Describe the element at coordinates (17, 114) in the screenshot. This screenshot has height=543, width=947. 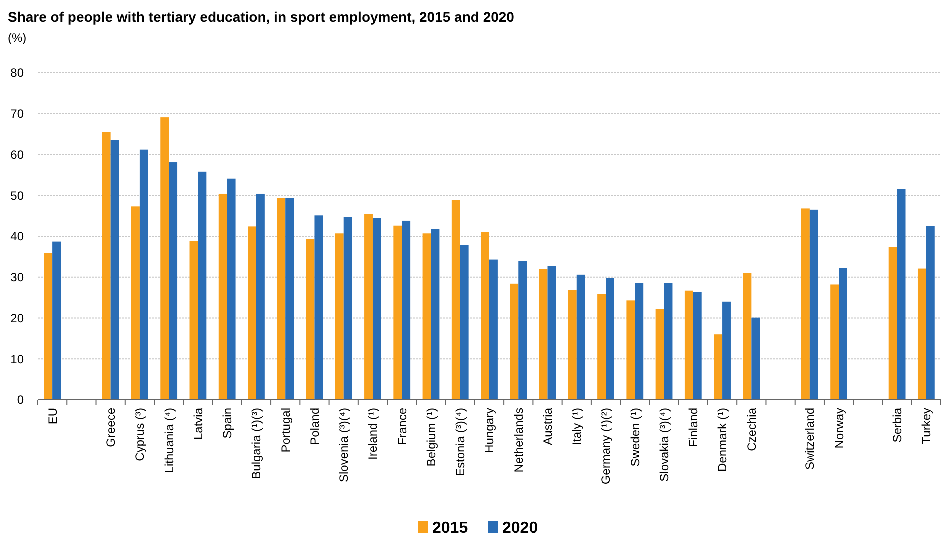
I see `y-tick-label: 70` at that location.